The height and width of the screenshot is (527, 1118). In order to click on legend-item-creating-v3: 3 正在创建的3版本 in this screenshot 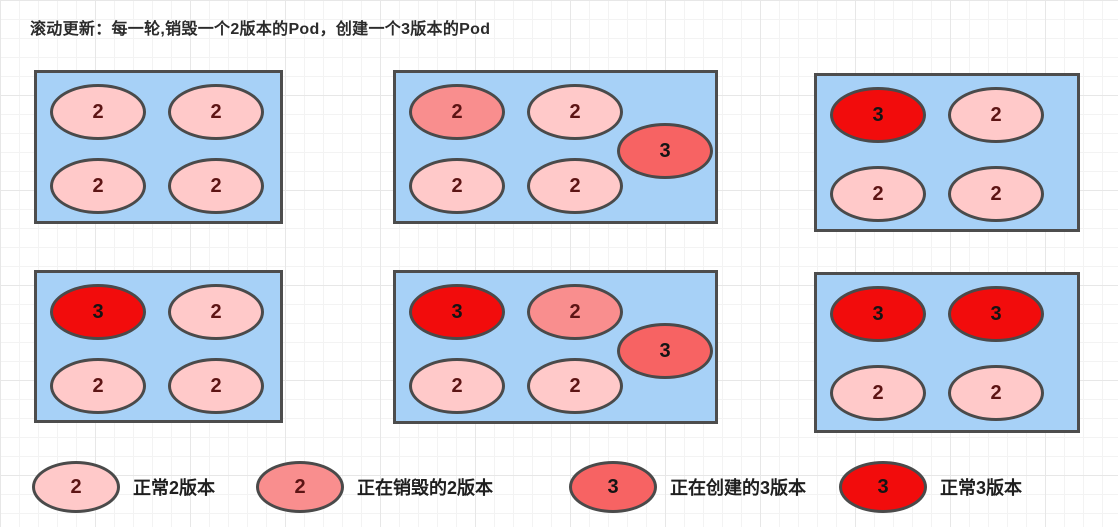, I will do `click(687, 487)`.